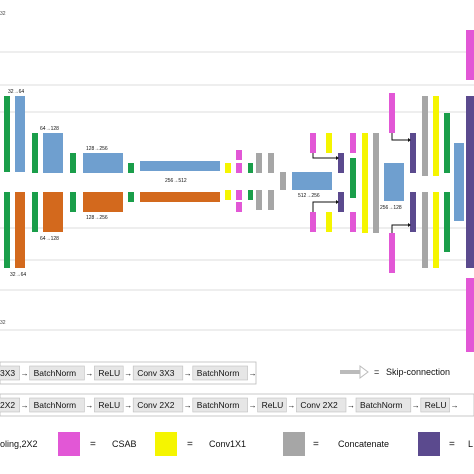 This screenshot has height=474, width=474. I want to click on dec3-green-bot, so click(447, 222).